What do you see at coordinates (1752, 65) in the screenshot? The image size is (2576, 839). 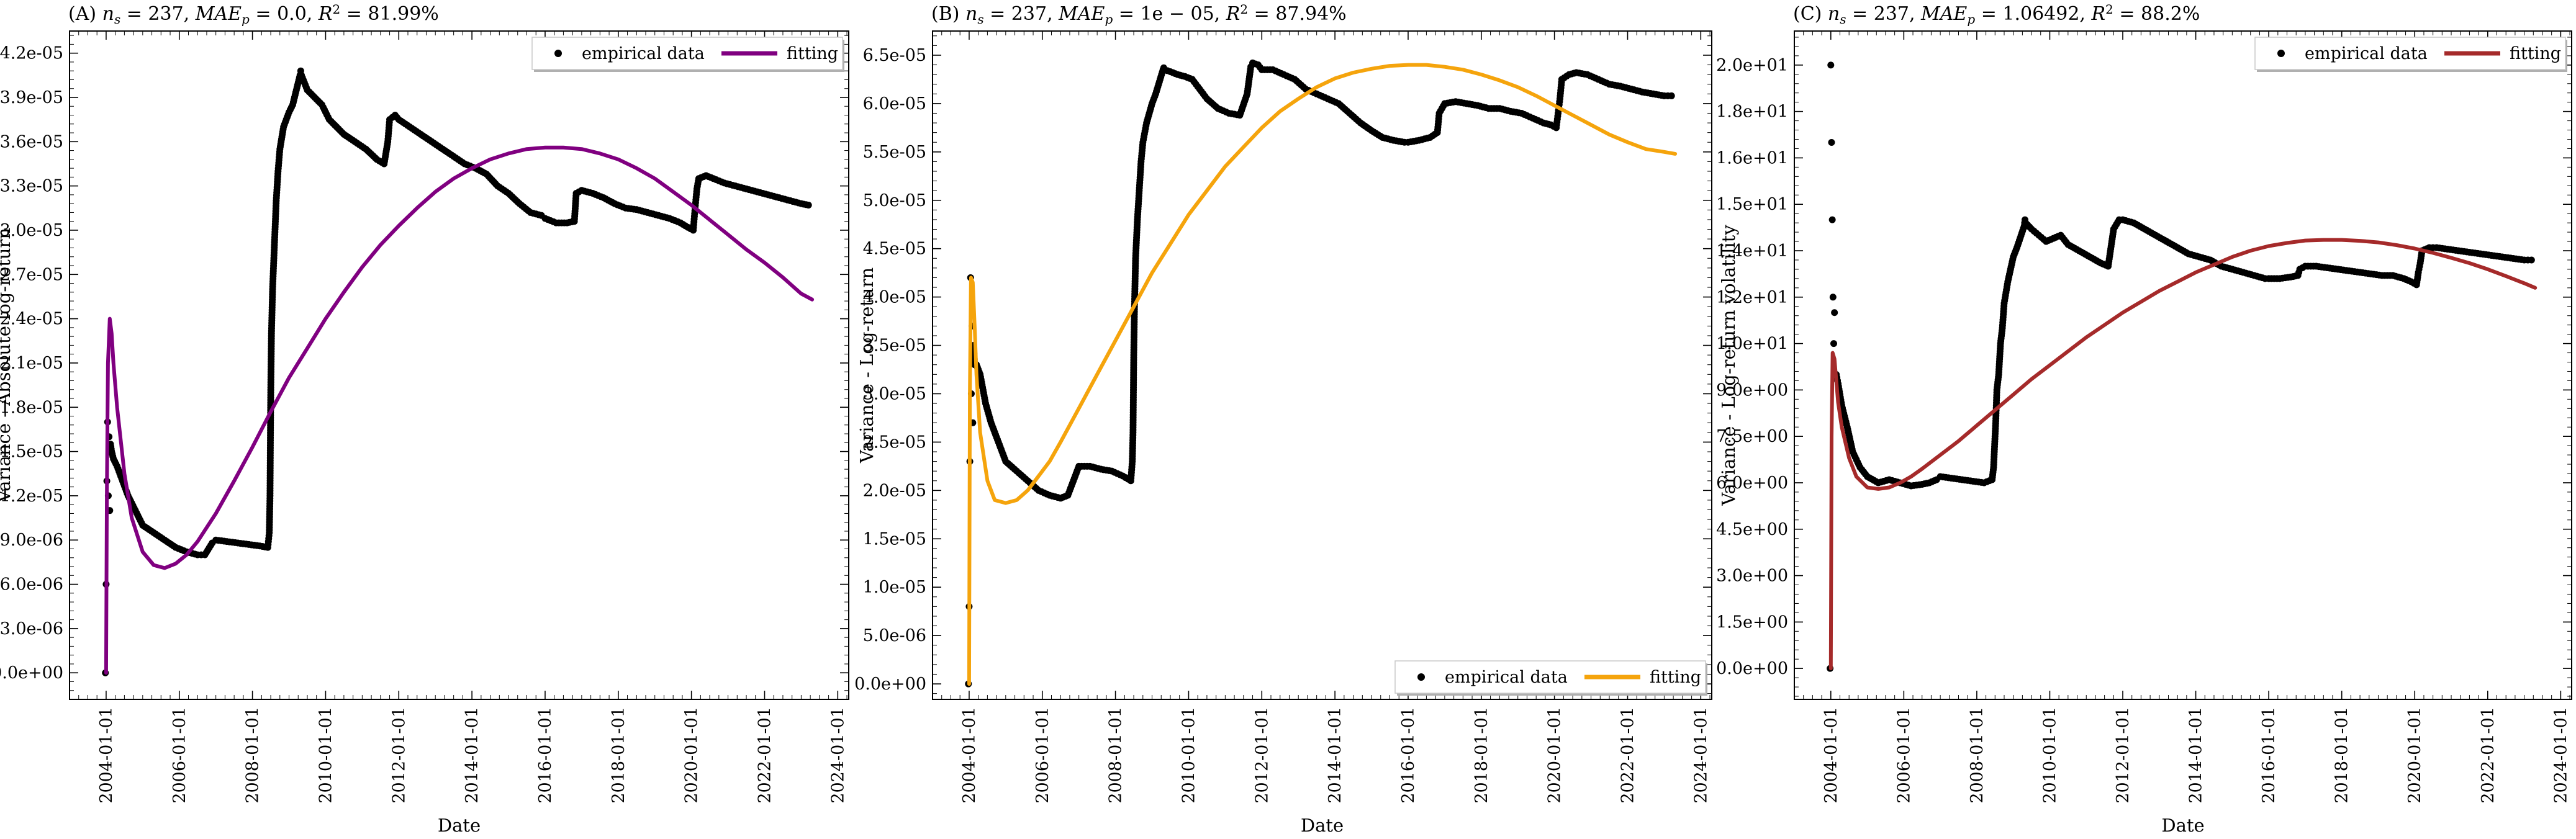 I see `y-tick-label: 2.0e+01` at bounding box center [1752, 65].